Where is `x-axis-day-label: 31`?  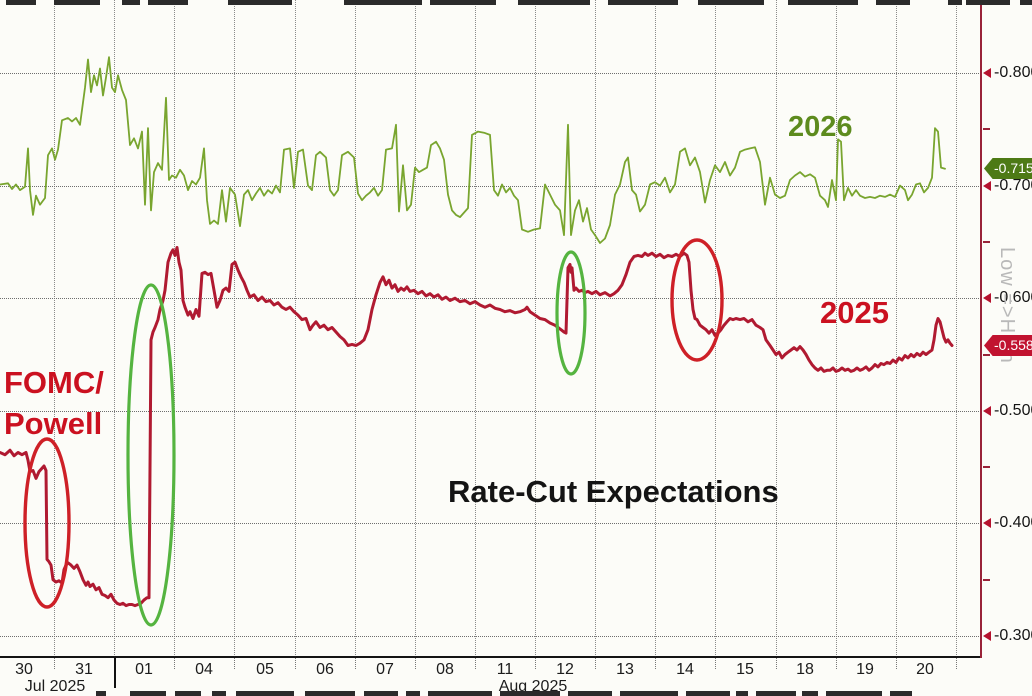
x-axis-day-label: 31 is located at coordinates (84, 669).